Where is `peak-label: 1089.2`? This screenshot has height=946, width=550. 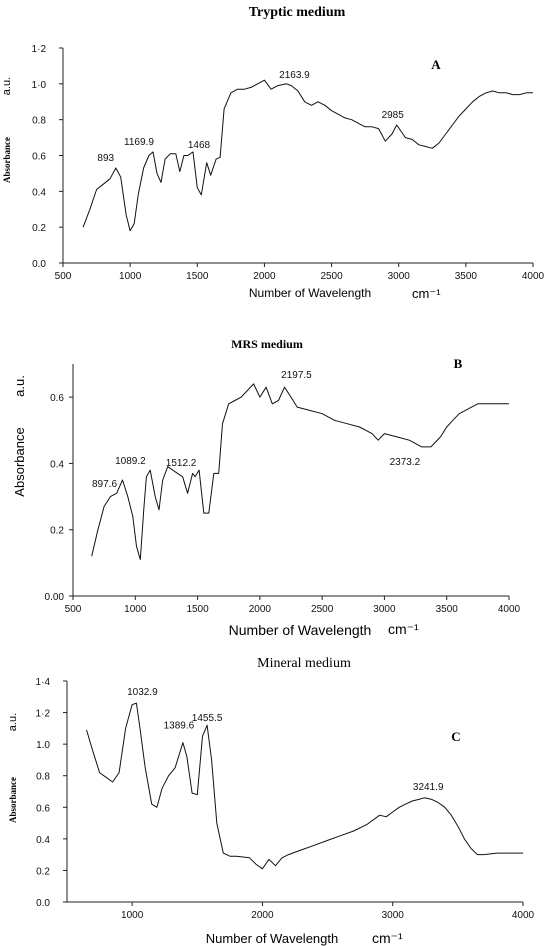 peak-label: 1089.2 is located at coordinates (130, 461).